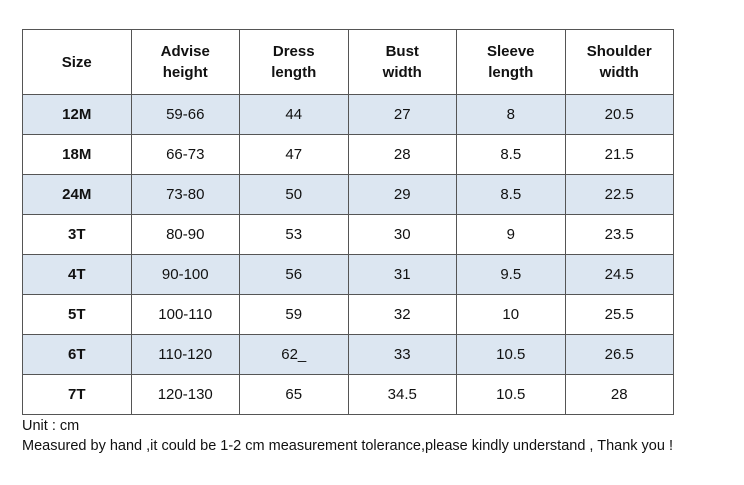 The width and height of the screenshot is (744, 485). Describe the element at coordinates (185, 394) in the screenshot. I see `value-cell: 120-130` at that location.